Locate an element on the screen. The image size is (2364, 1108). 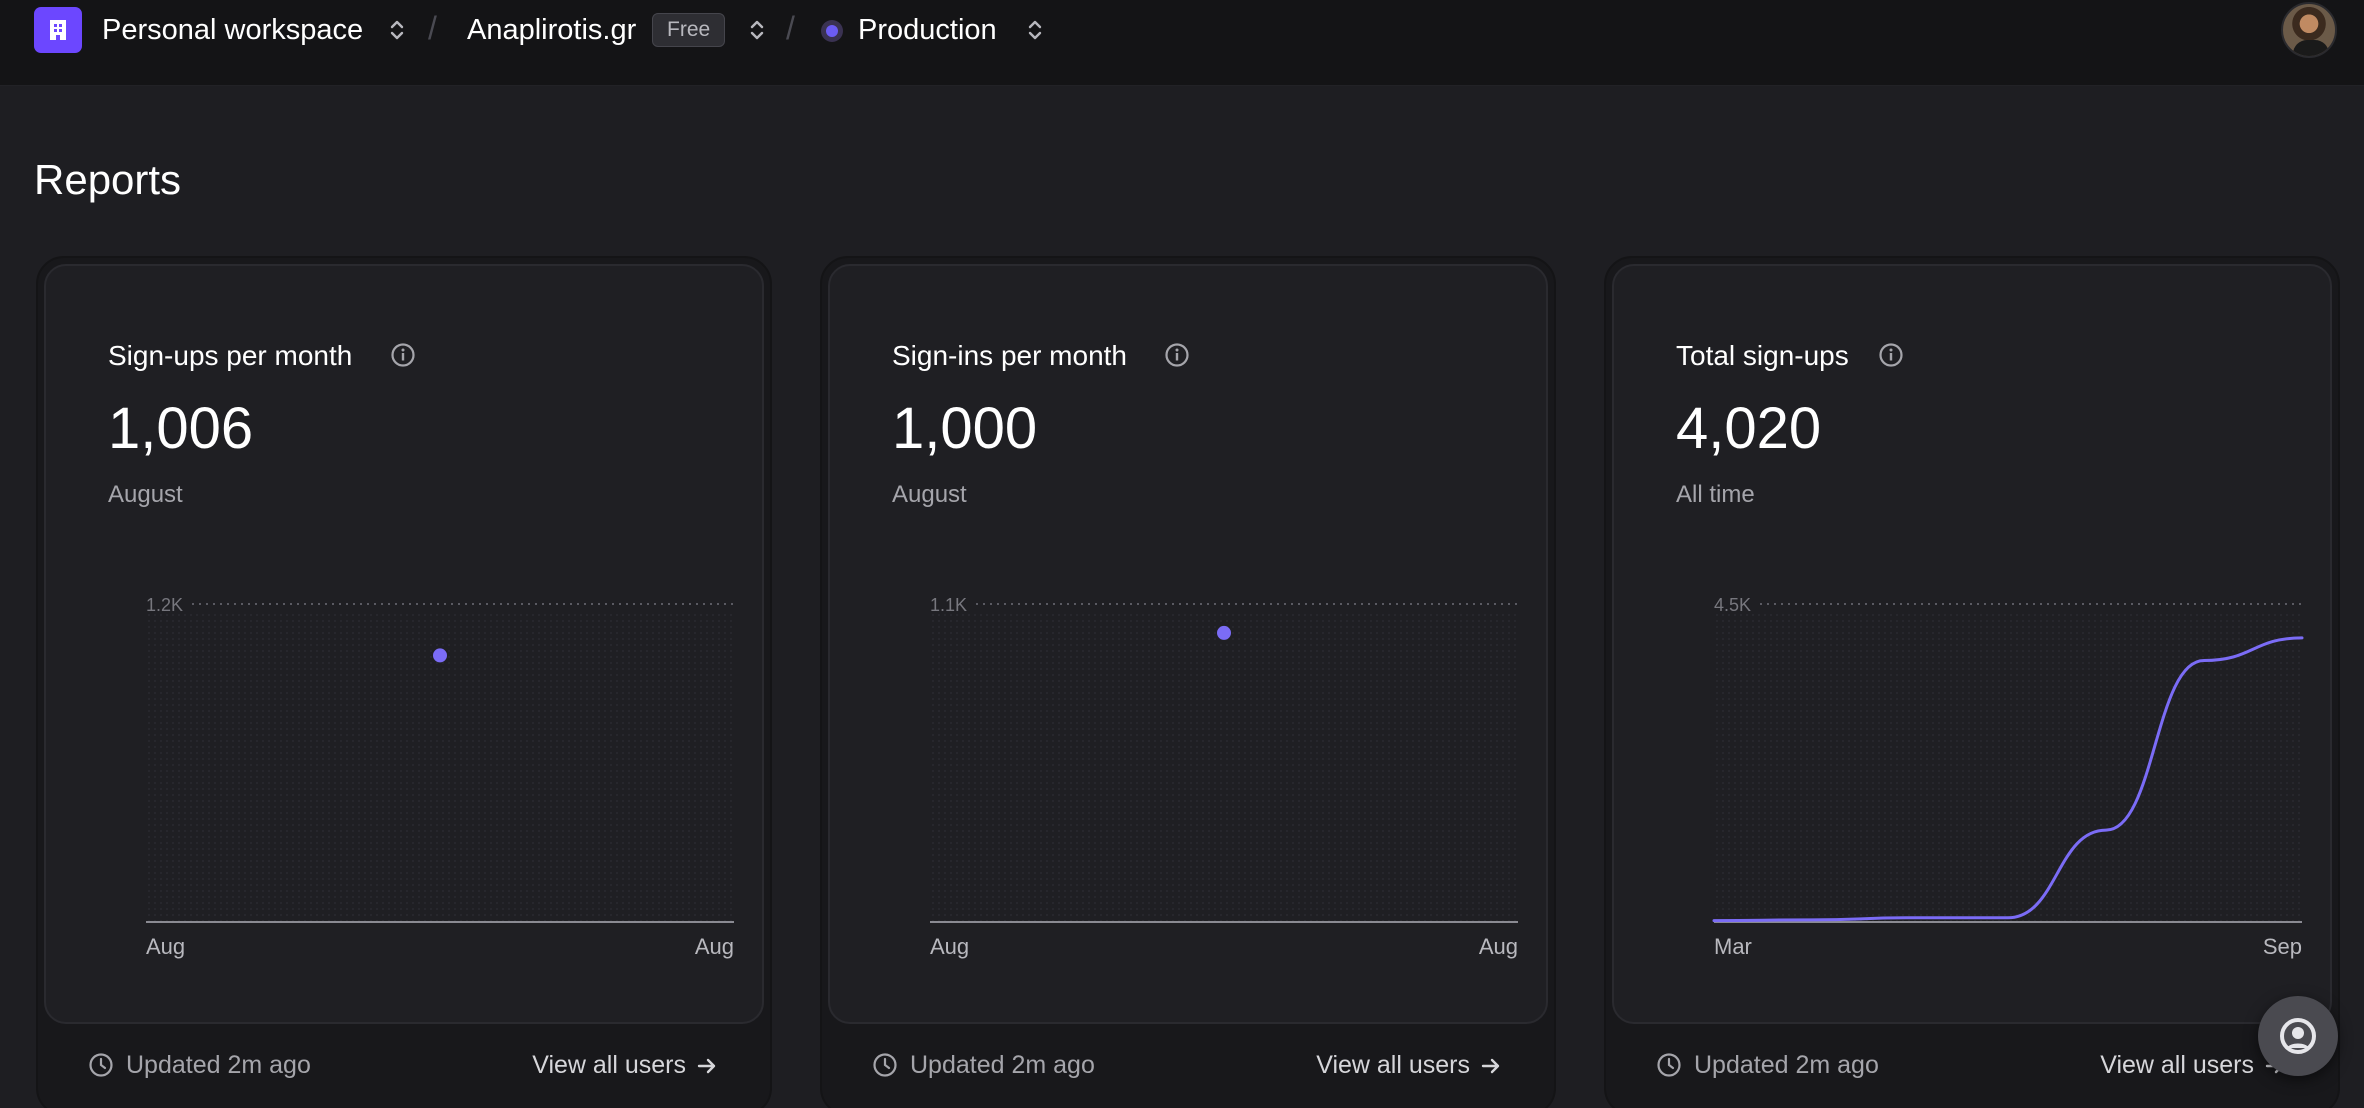
environment-status-icon is located at coordinates (832, 31).